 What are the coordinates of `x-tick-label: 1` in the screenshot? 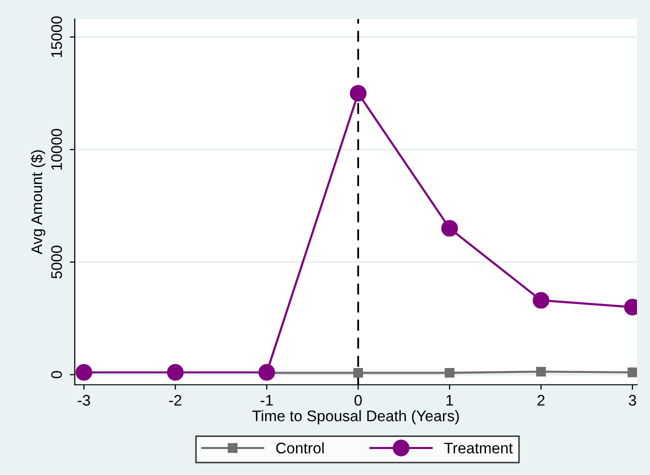 It's located at (450, 400).